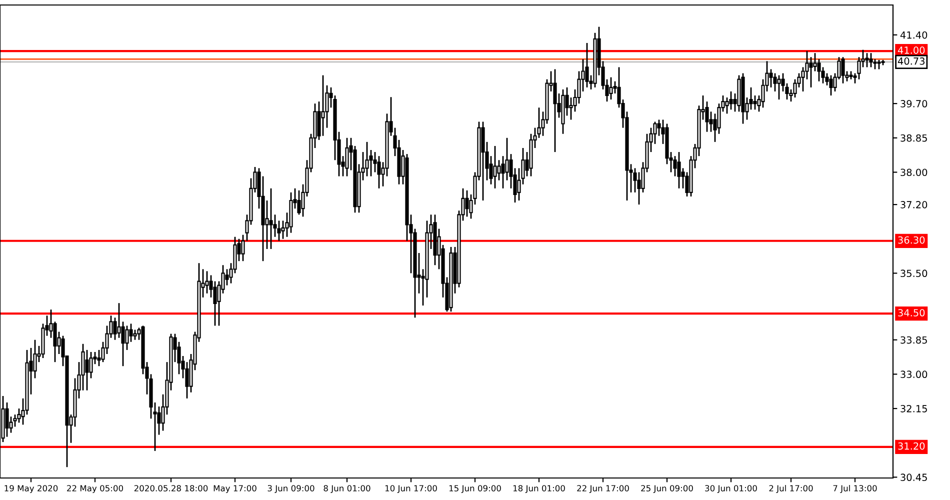 This screenshot has height=500, width=950. What do you see at coordinates (913, 408) in the screenshot?
I see `y-tick-label: 32.15` at bounding box center [913, 408].